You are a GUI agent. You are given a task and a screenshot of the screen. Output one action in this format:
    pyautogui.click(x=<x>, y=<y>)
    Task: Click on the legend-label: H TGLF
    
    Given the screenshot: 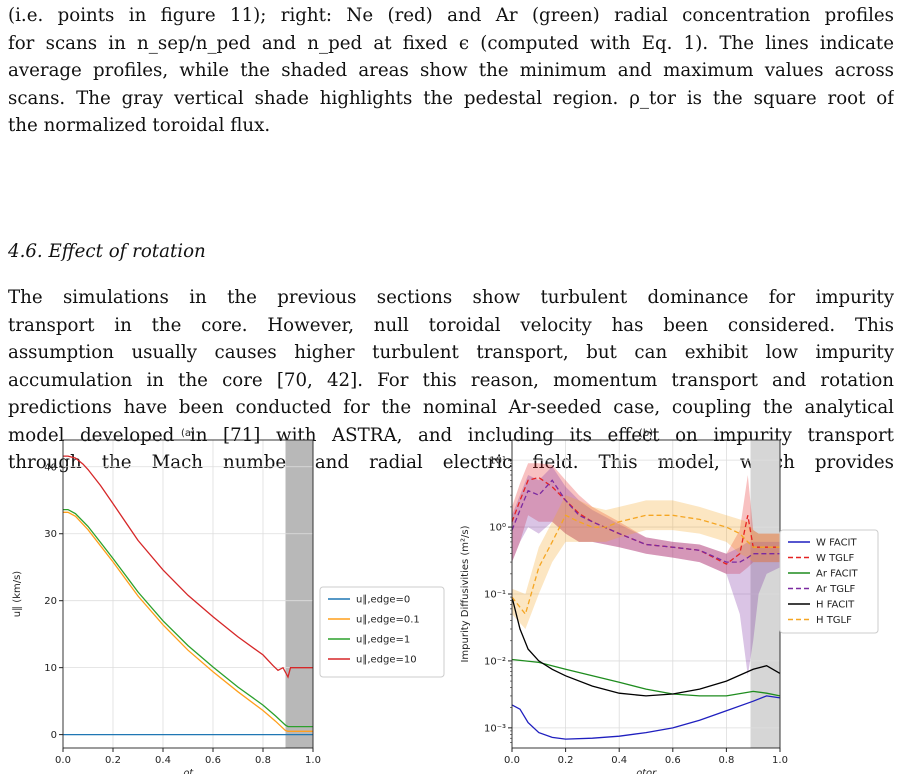 What is the action you would take?
    pyautogui.click(x=834, y=620)
    